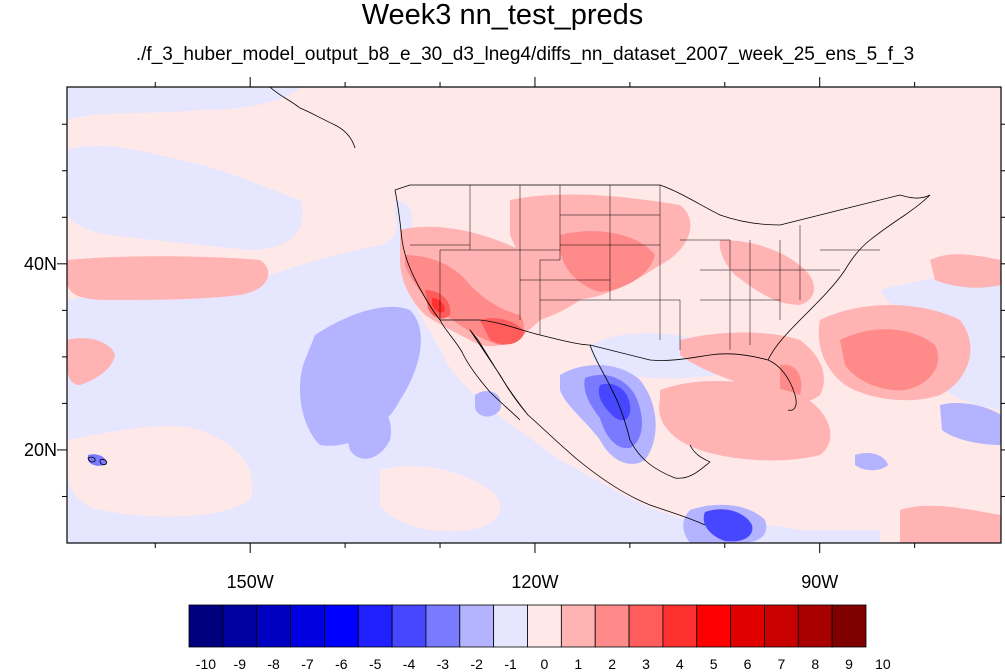 This screenshot has height=672, width=1005. Describe the element at coordinates (883, 664) in the screenshot. I see `colorbar-label: 10` at that location.